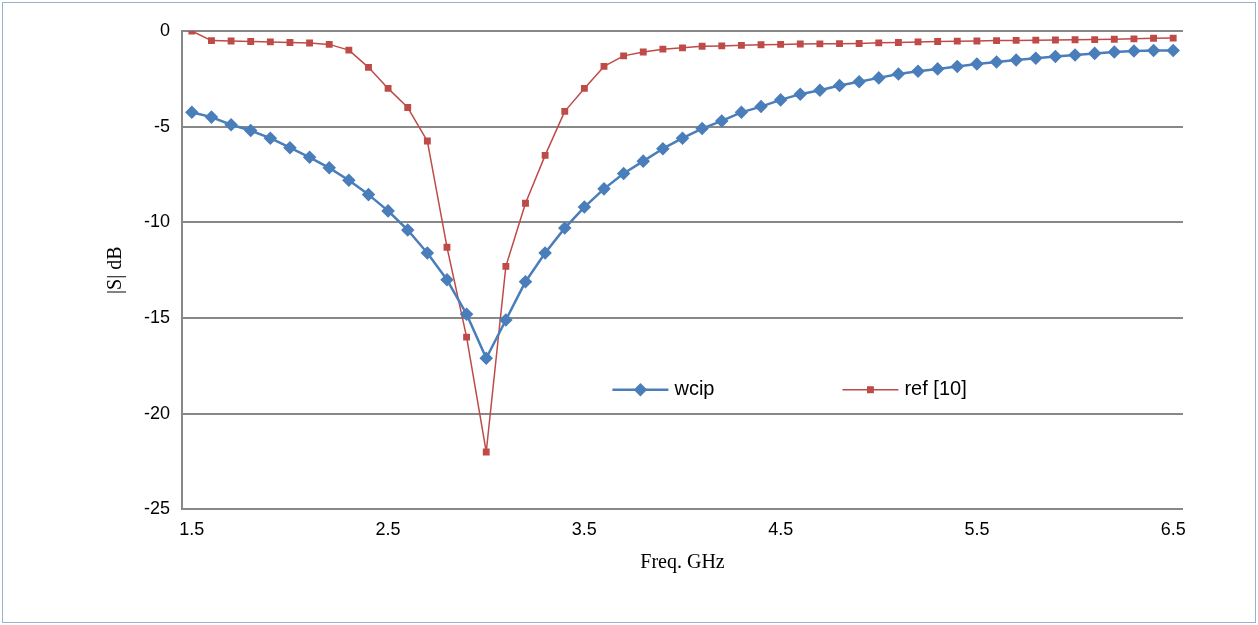  Describe the element at coordinates (584, 529) in the screenshot. I see `x-tick-label: 3.5` at that location.